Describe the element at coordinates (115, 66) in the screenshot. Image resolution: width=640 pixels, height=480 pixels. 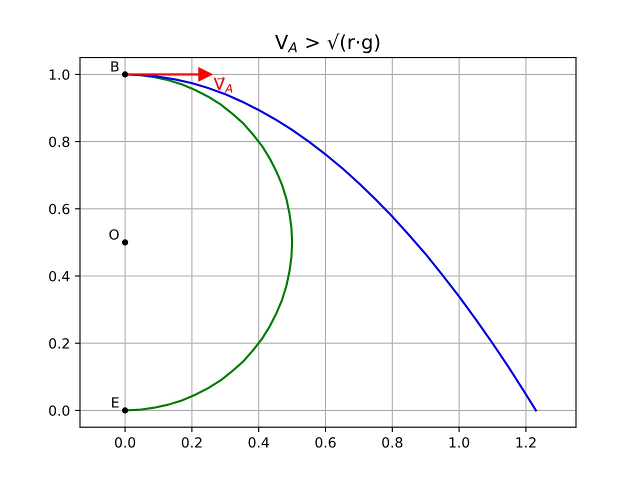
I see `data-label: B` at that location.